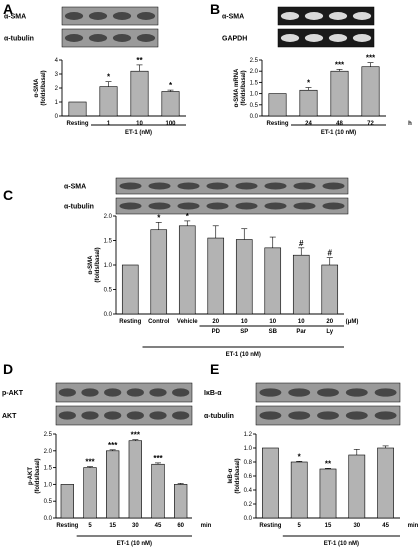 The height and width of the screenshot is (550, 418). I want to click on y-tick-label-d-5: 2.5, so click(48, 435).